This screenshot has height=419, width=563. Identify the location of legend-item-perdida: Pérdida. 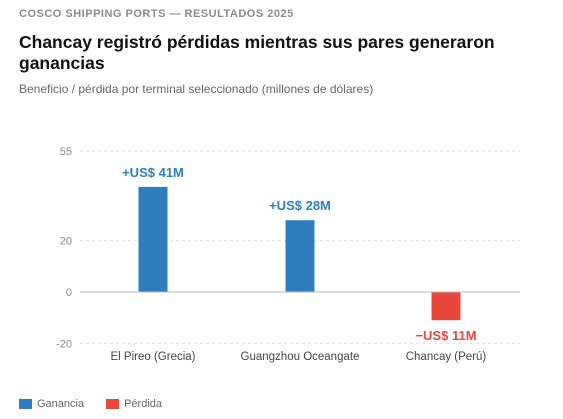
(134, 404).